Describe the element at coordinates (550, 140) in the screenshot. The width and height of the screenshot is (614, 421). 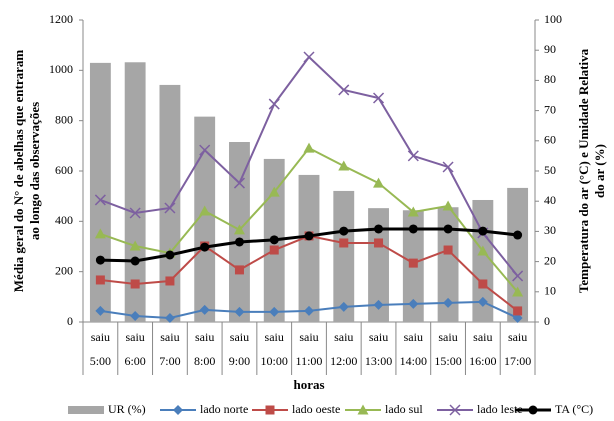
I see `y2-tick-label: 60` at that location.